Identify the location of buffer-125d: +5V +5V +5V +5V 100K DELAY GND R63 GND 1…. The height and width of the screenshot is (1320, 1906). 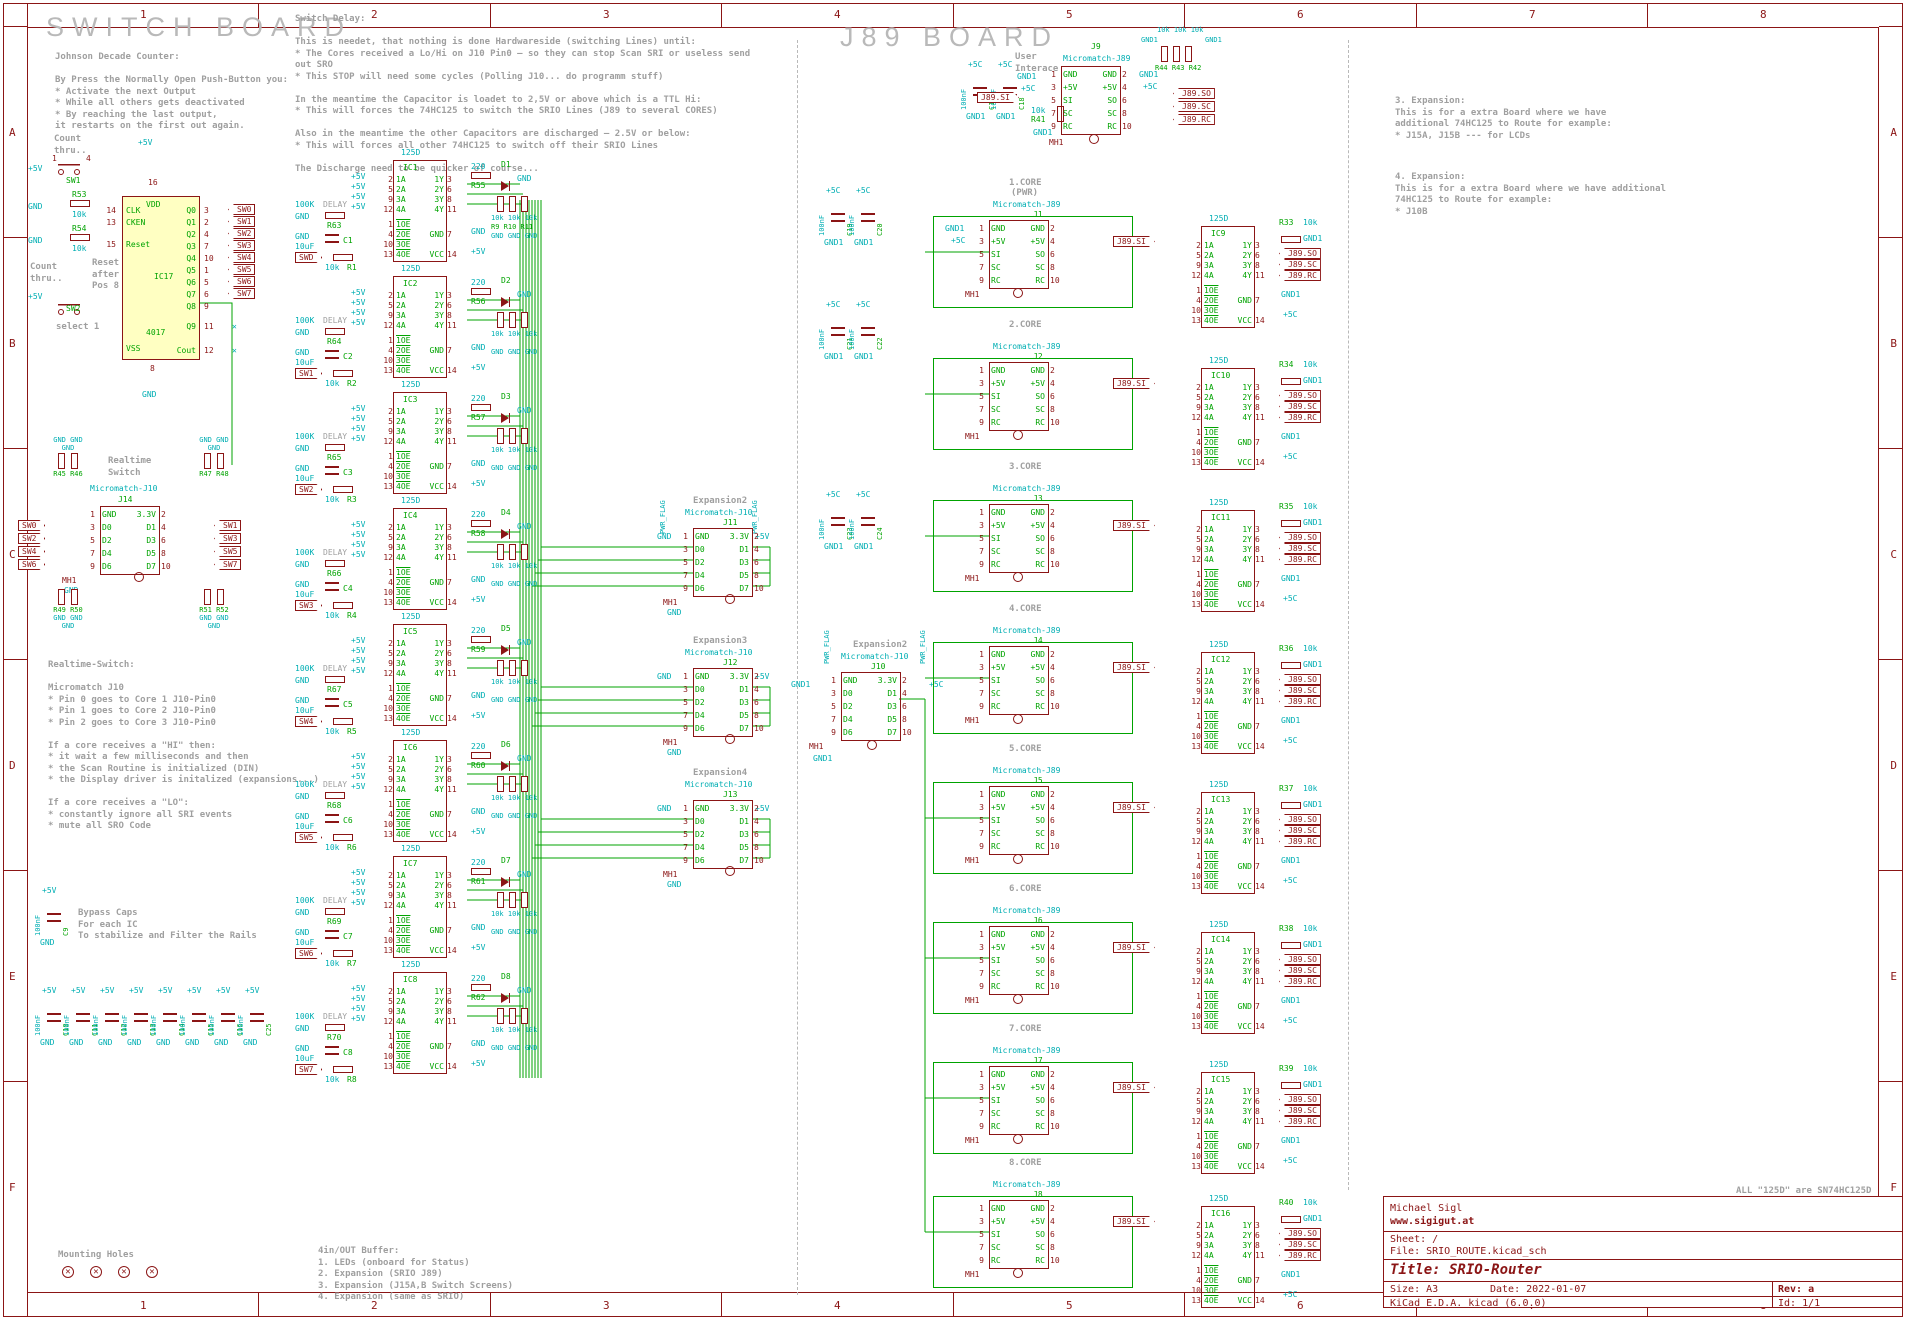
(420, 210).